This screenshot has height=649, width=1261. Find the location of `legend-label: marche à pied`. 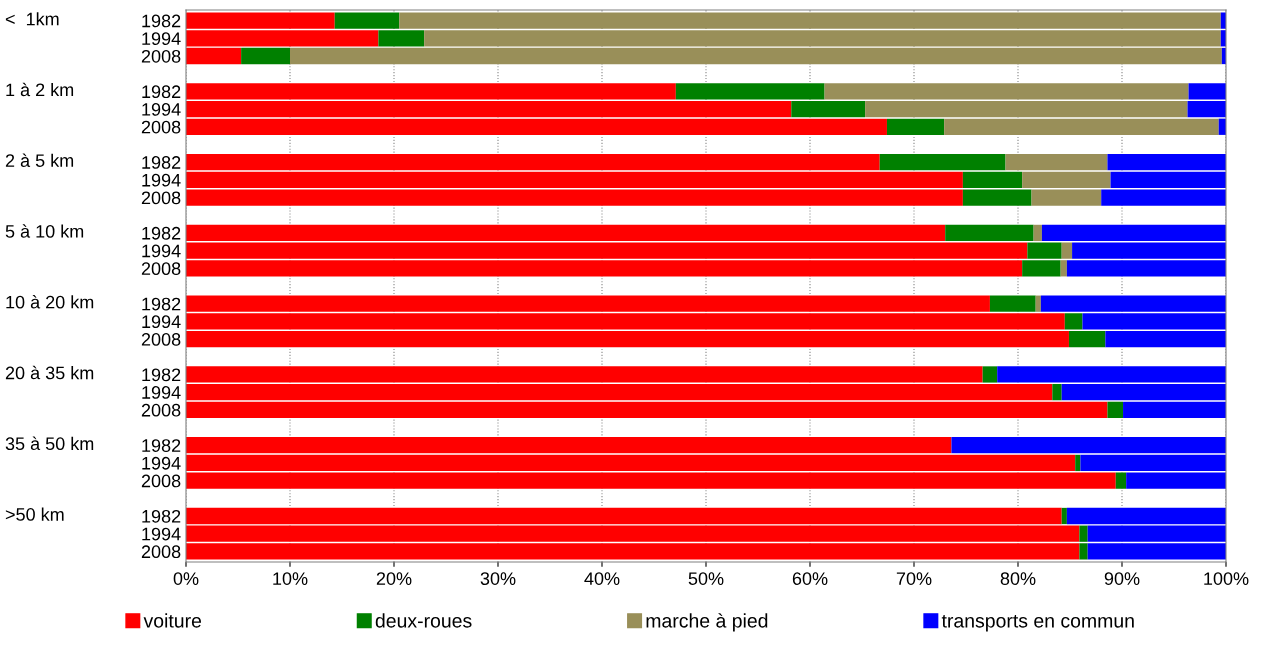

legend-label: marche à pied is located at coordinates (707, 622).